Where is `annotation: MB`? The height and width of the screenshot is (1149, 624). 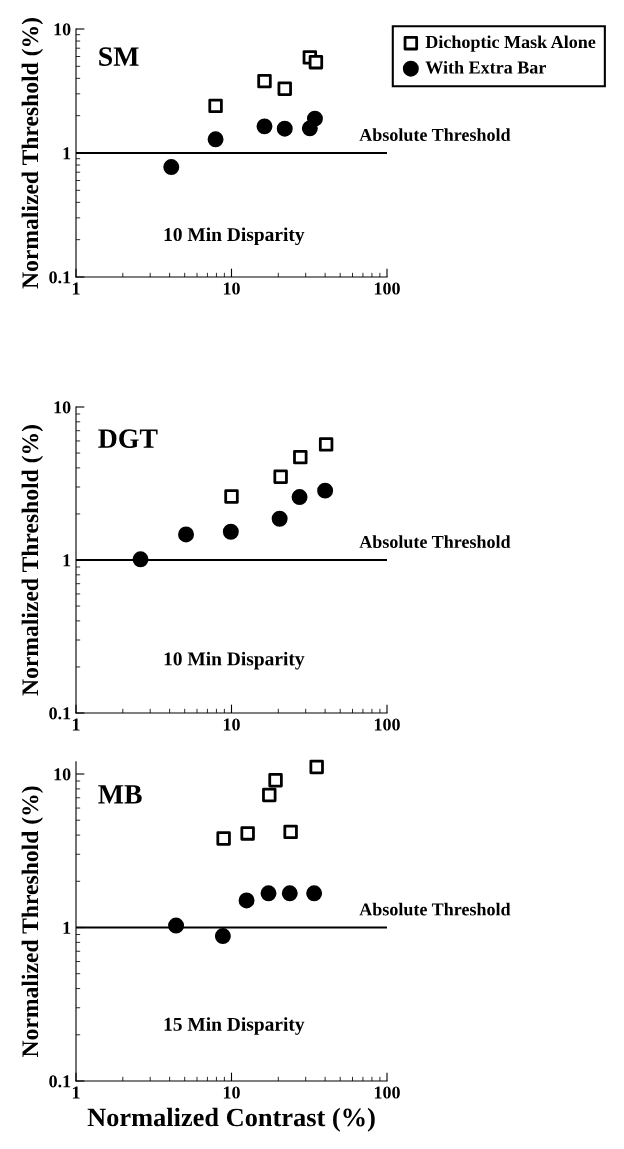
annotation: MB is located at coordinates (120, 794).